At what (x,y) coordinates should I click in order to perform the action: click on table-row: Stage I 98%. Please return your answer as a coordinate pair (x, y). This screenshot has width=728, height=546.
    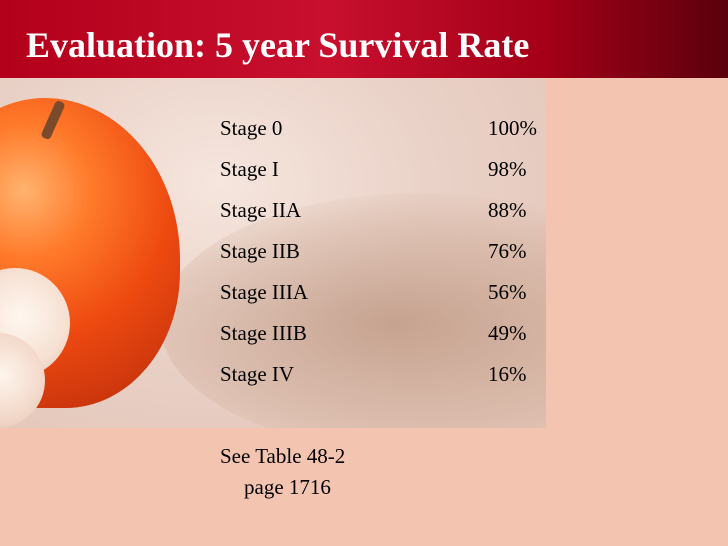
    Looking at the image, I should click on (410, 169).